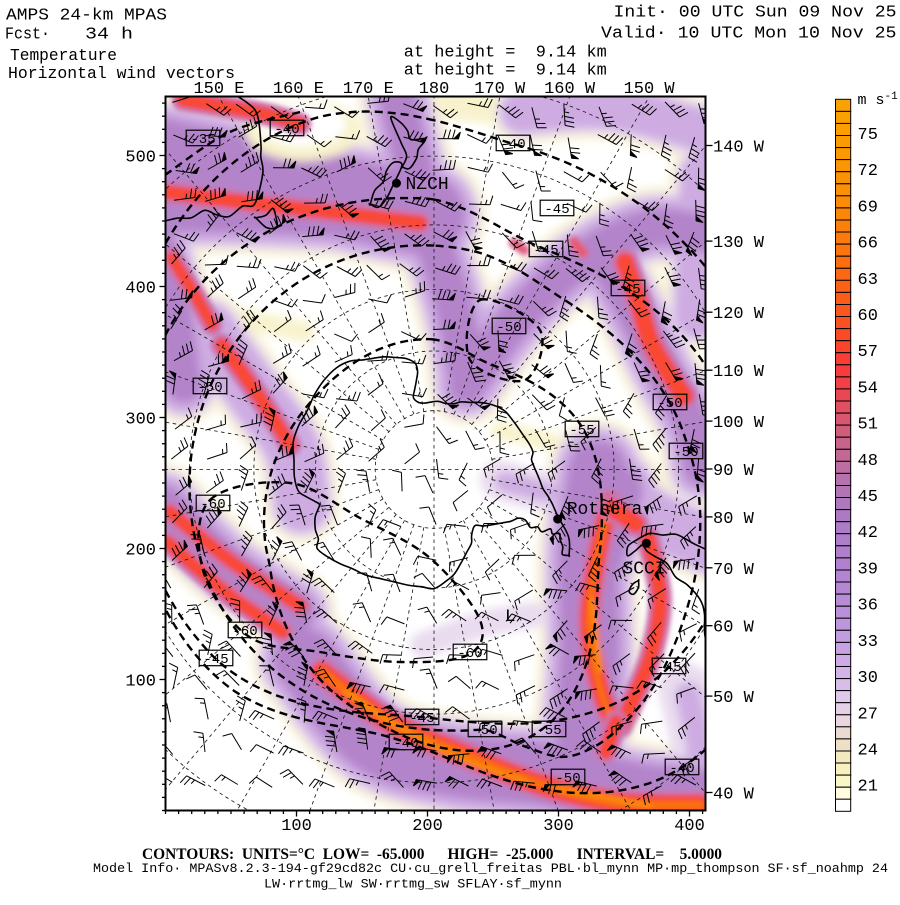  I want to click on svg-text: 34 h, so click(109, 34).